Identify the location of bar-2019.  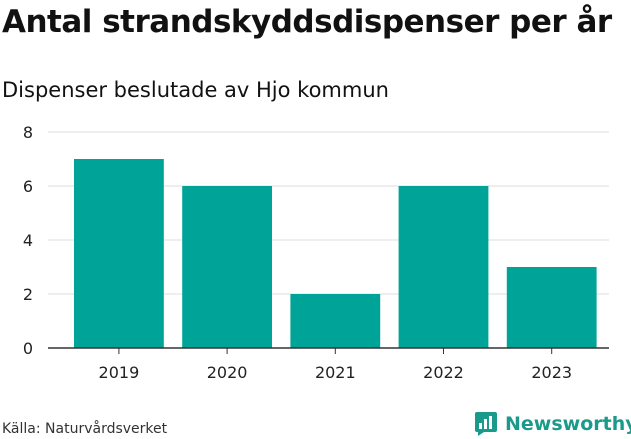
(119, 253).